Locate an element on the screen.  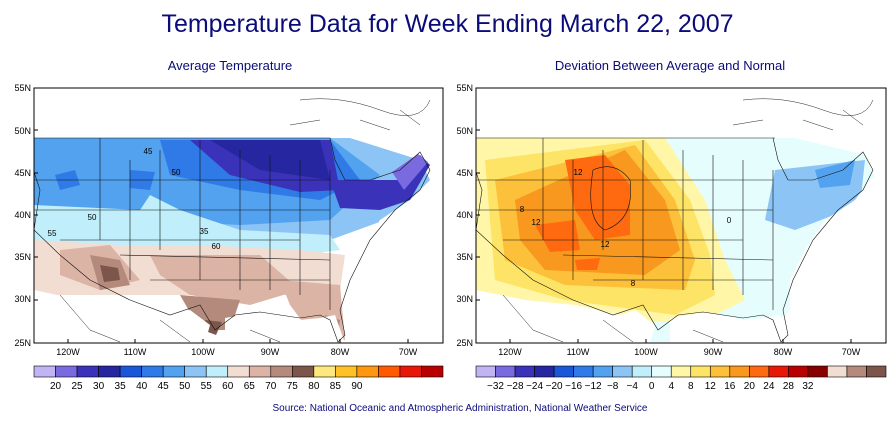
contour-label: 55 is located at coordinates (52, 233).